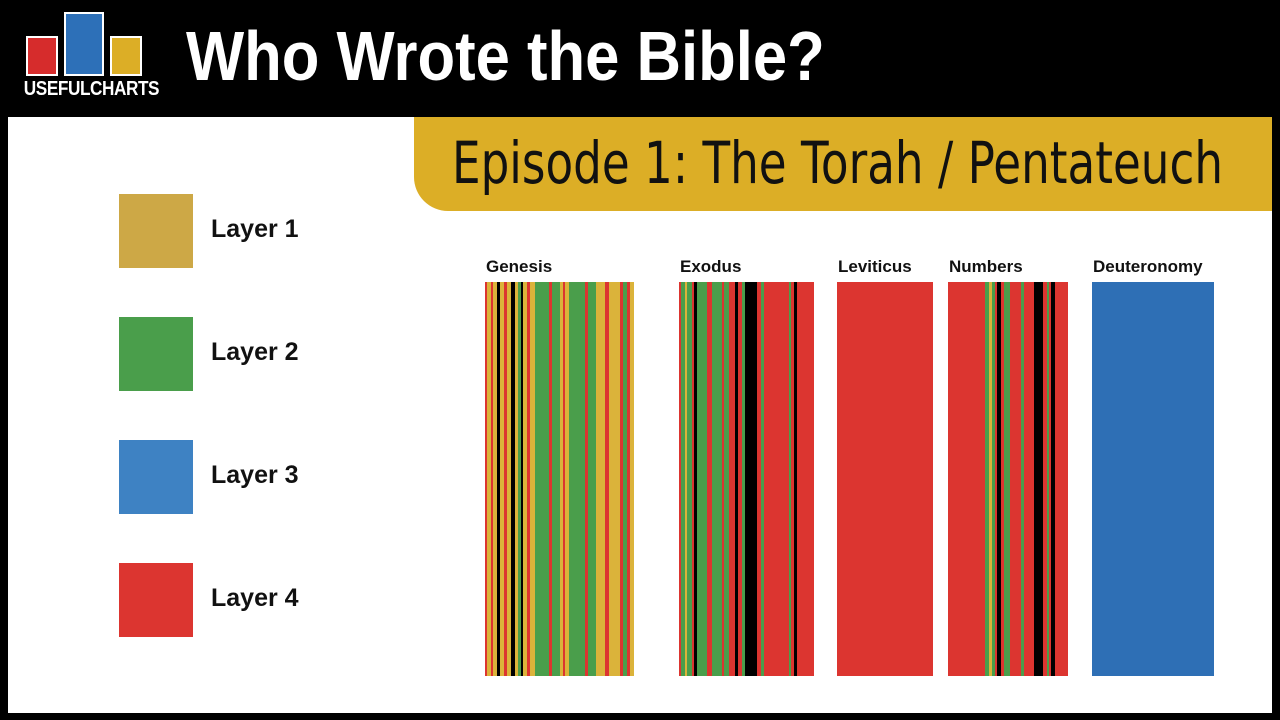  I want to click on logo-bars-icon, so click(84, 43).